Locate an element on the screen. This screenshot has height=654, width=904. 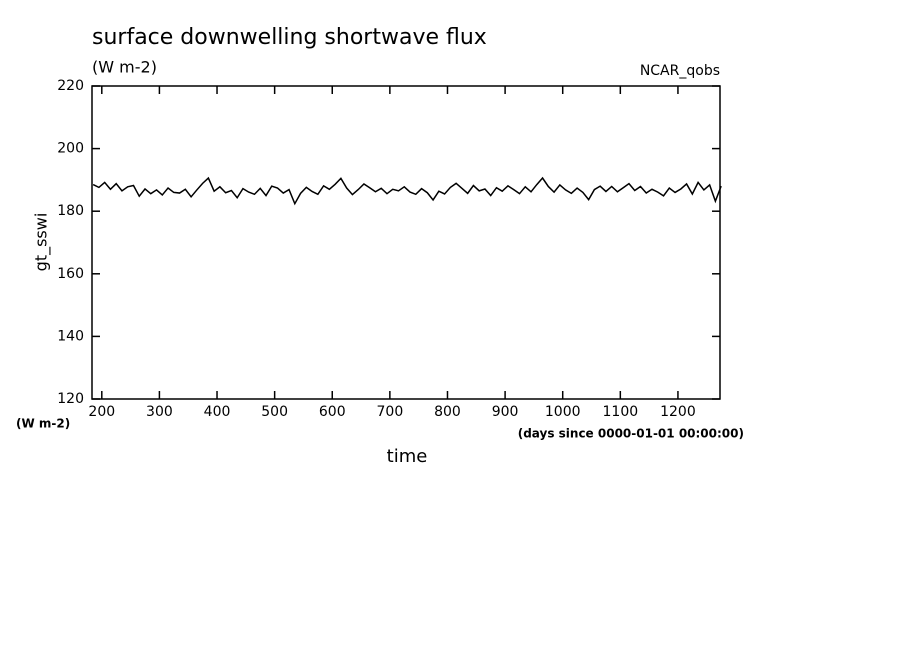
x-tick-label: 500 is located at coordinates (274, 412).